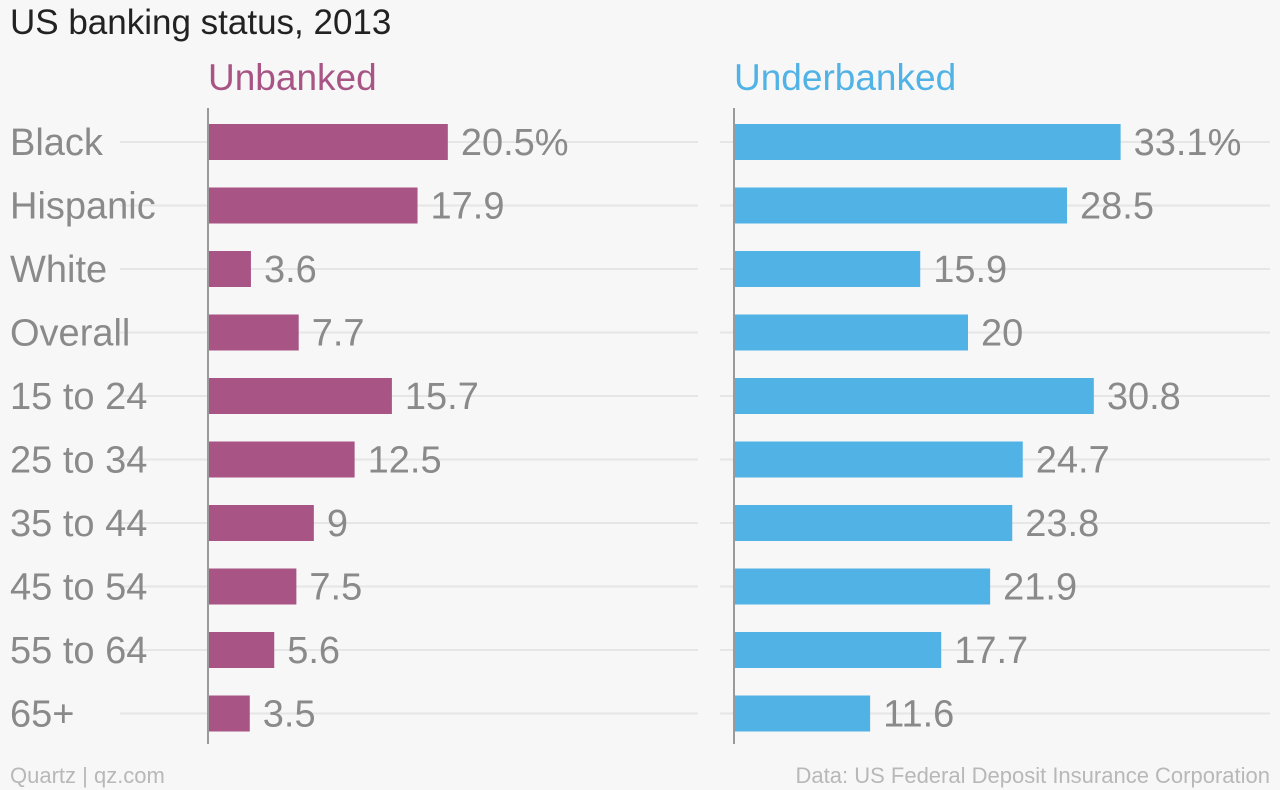 The height and width of the screenshot is (790, 1280). What do you see at coordinates (200, 22) in the screenshot?
I see `chart-title: US banking status, 2013` at bounding box center [200, 22].